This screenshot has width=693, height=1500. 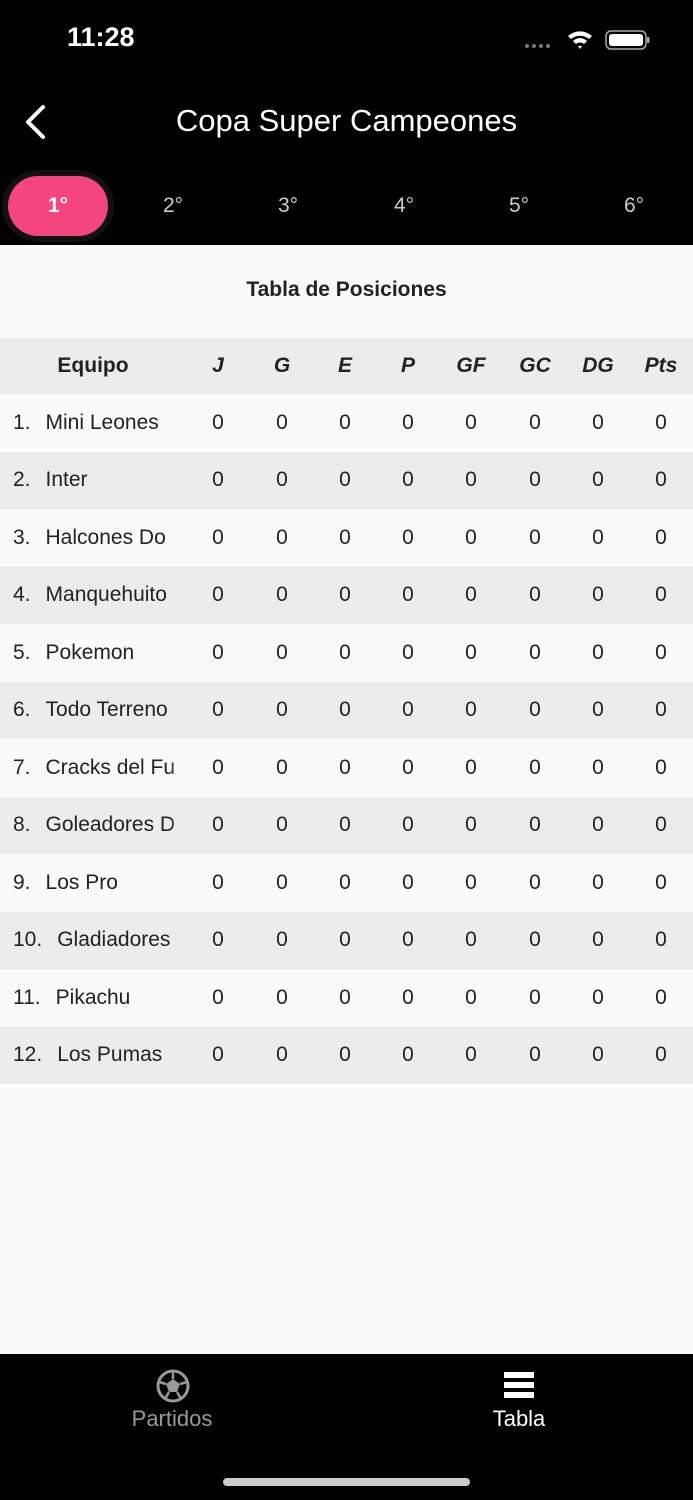 I want to click on status-time: 11:28, so click(x=101, y=37).